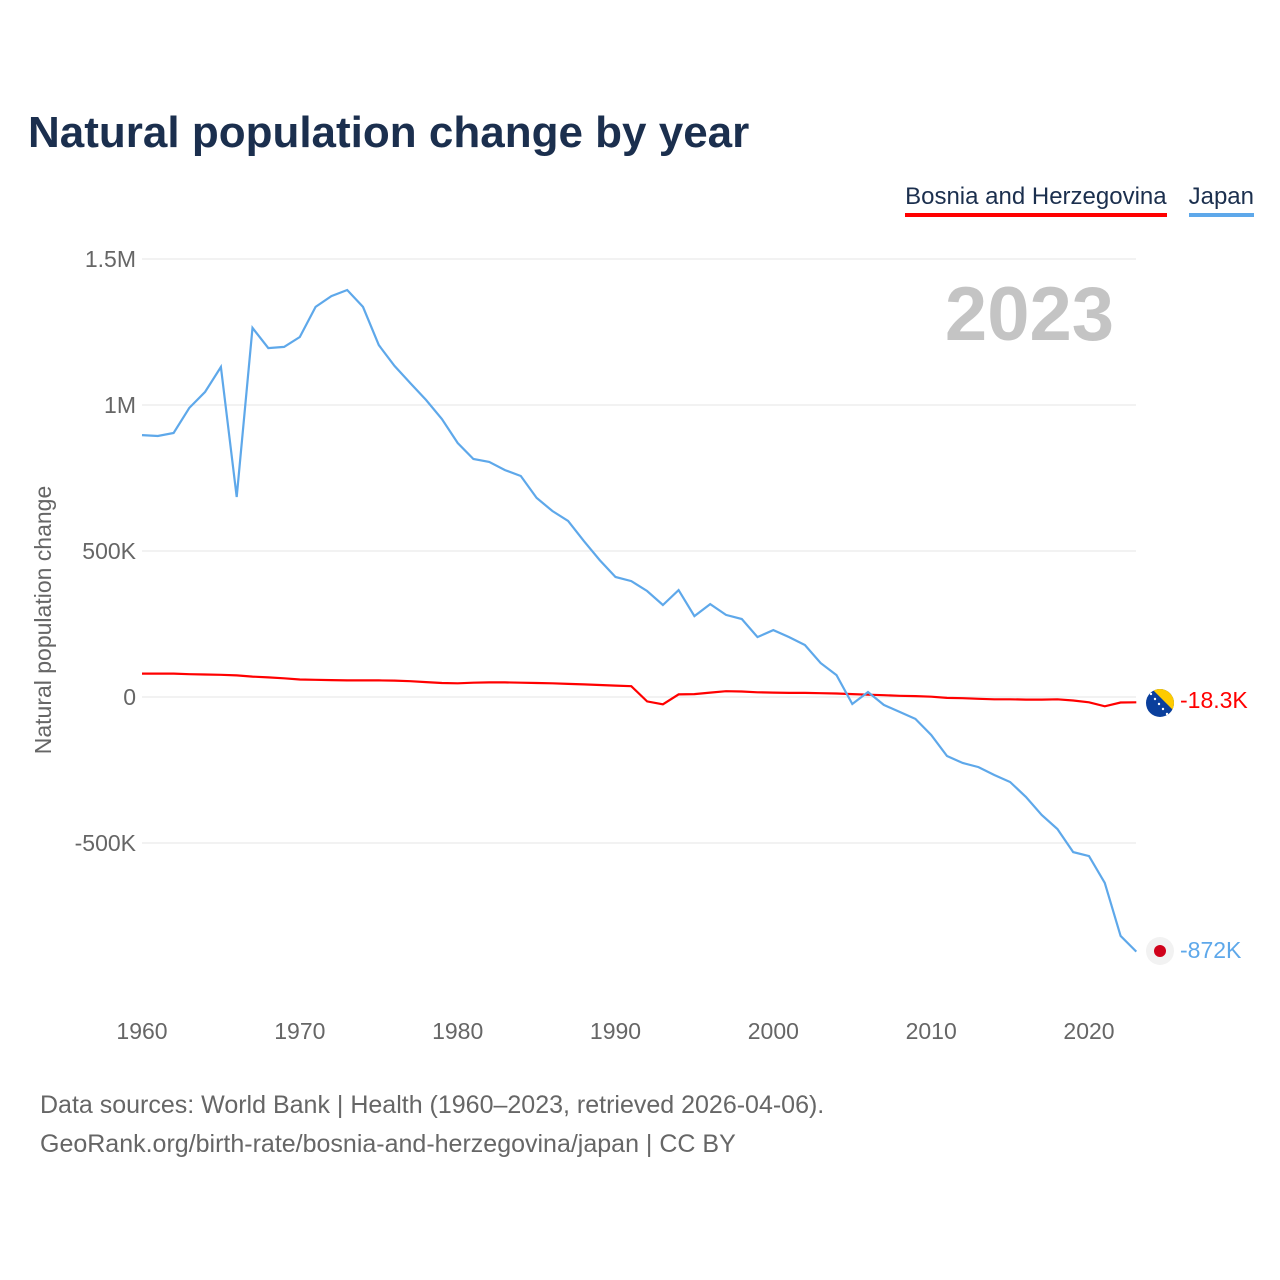 The width and height of the screenshot is (1280, 1280). I want to click on legend: Bosnia and Herzegovina Japan, so click(1079, 200).